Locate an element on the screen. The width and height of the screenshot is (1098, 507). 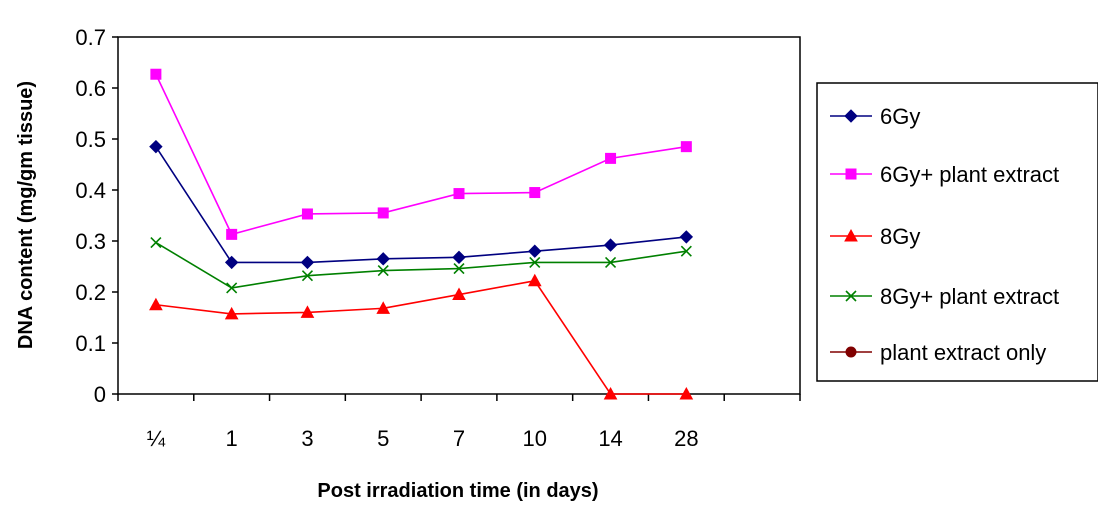
legend-label: 6Gy+ plant extract is located at coordinates (969, 174).